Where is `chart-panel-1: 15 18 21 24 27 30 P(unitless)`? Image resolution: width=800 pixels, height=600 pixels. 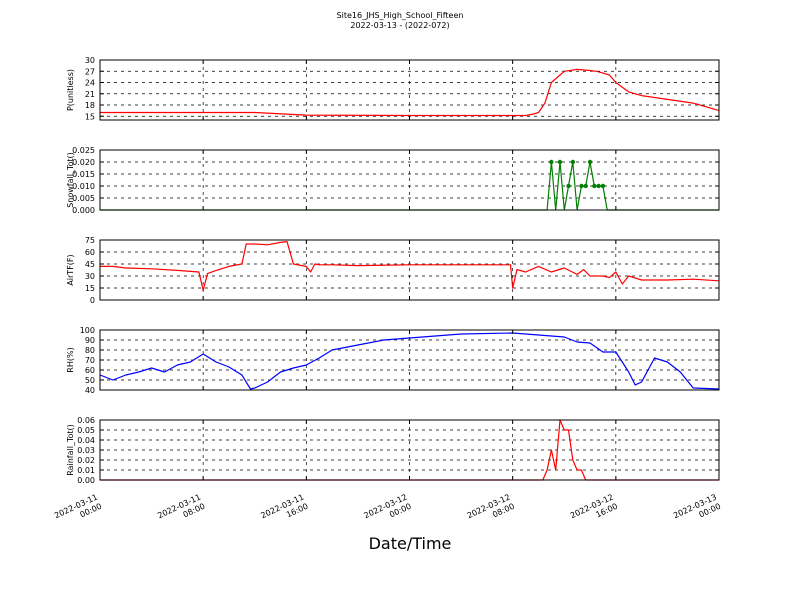 chart-panel-1: 15 18 21 24 27 30 P(unitless) is located at coordinates (393, 88).